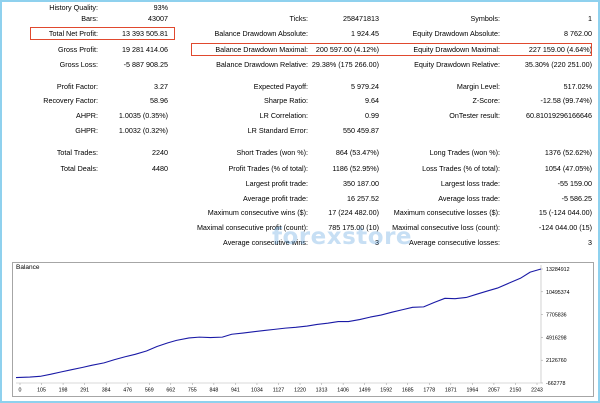  I want to click on stat-value: 60.81019296166646, so click(559, 115).